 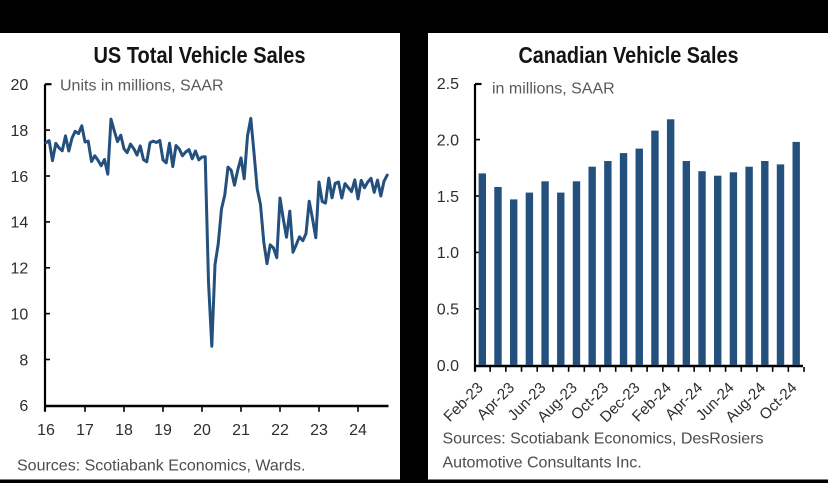 I want to click on svg-text: 1.0, so click(x=448, y=253).